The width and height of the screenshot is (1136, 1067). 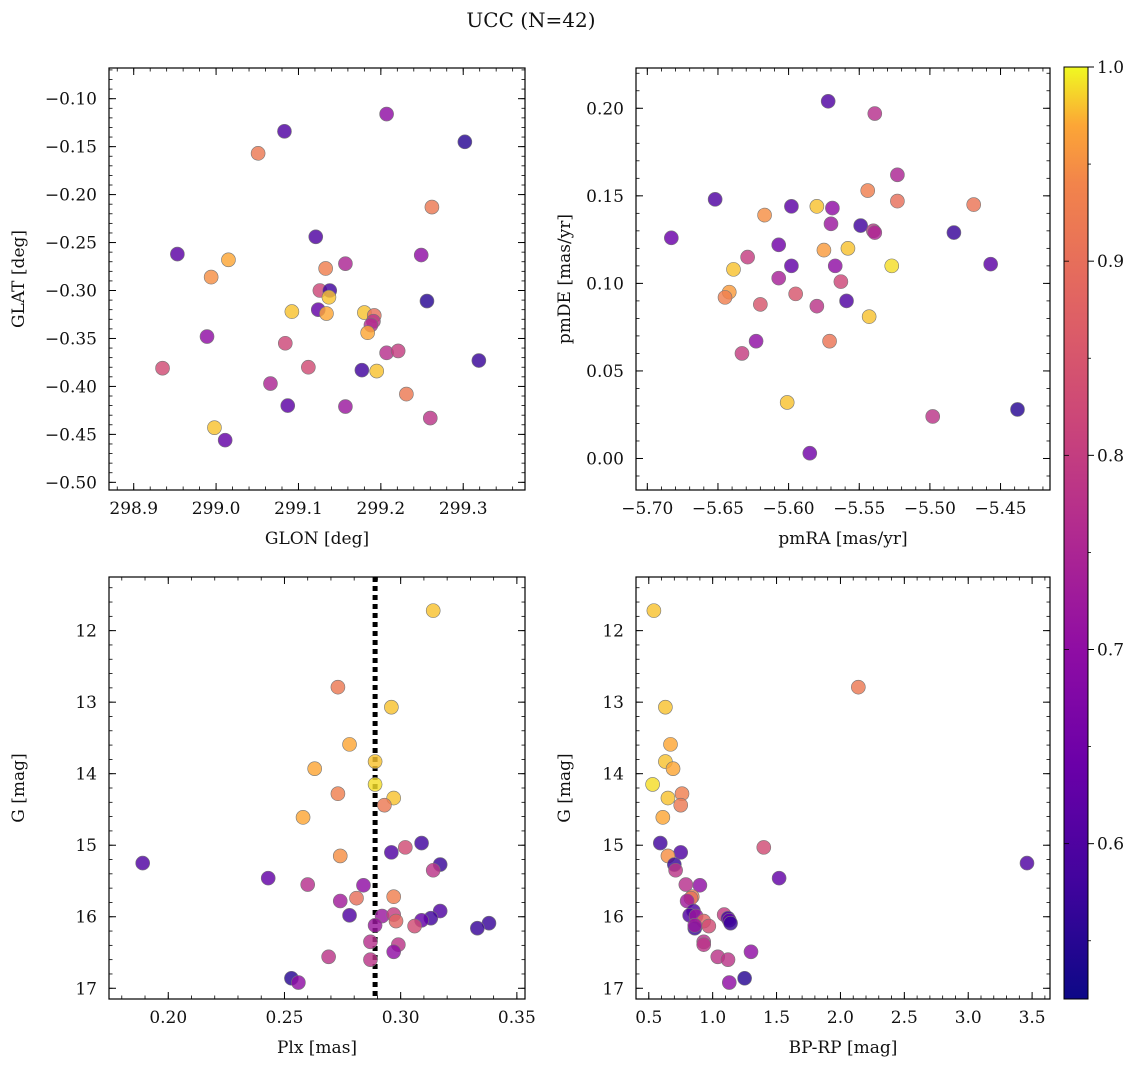 What do you see at coordinates (71, 196) in the screenshot?
I see `y-tick-label: −0.20` at bounding box center [71, 196].